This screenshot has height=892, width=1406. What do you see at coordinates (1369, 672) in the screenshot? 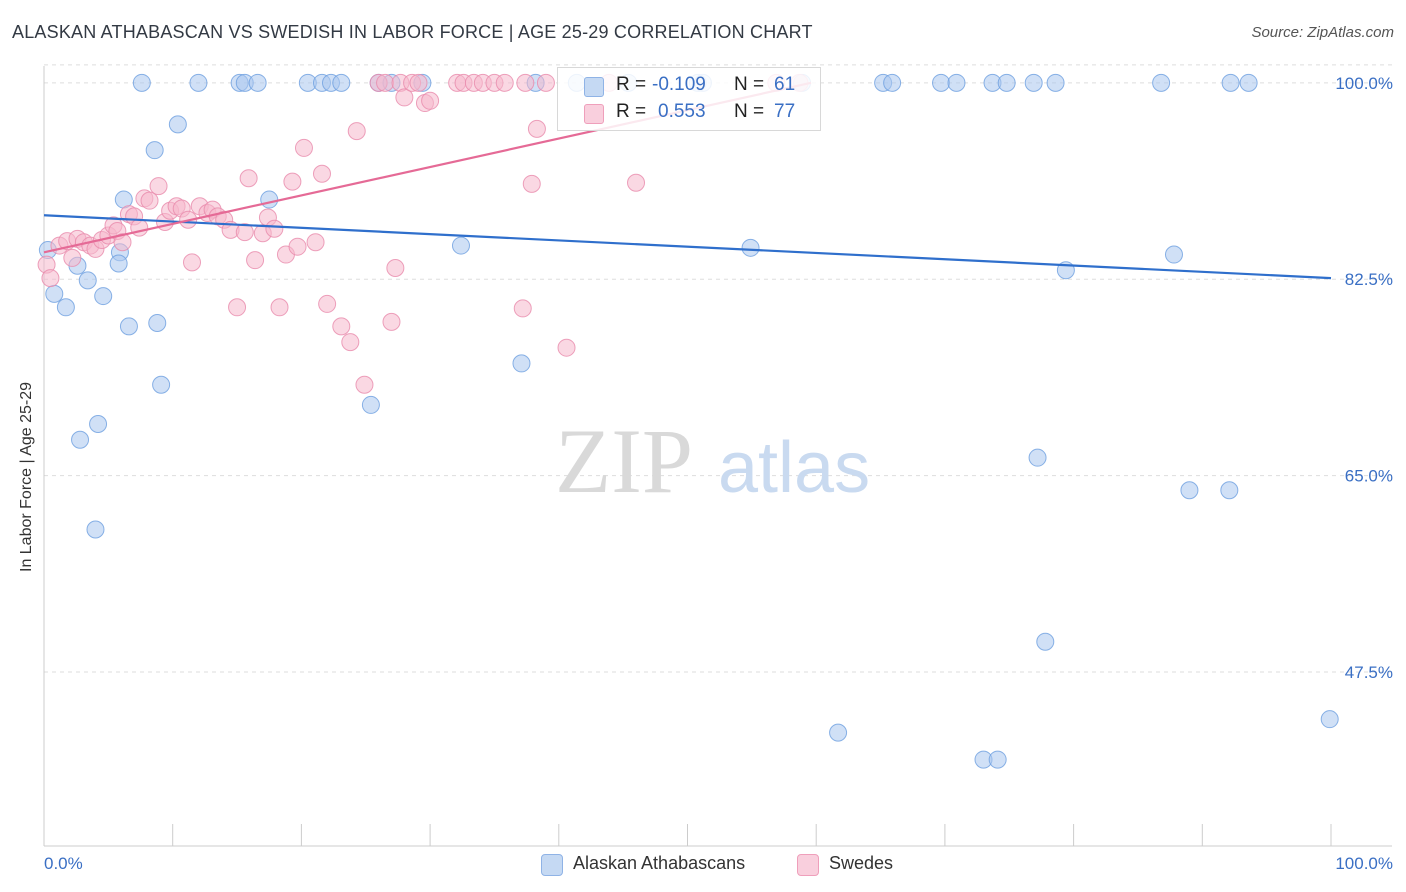
I see `y-tick-label: 47.5%` at bounding box center [1369, 672].